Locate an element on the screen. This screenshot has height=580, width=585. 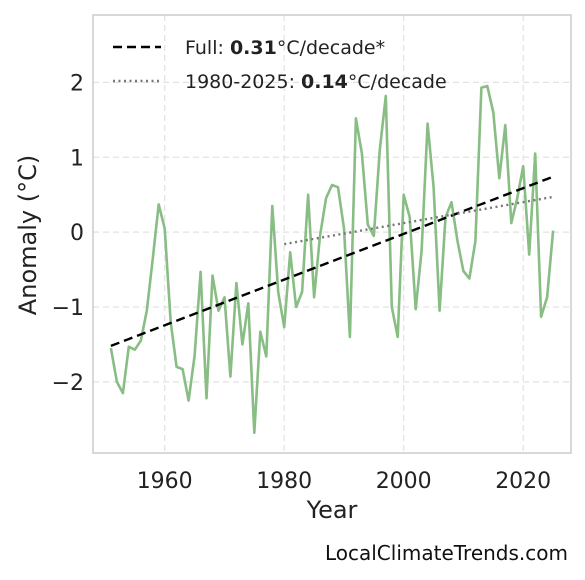
x-tick-label: 1980 is located at coordinates (284, 481).